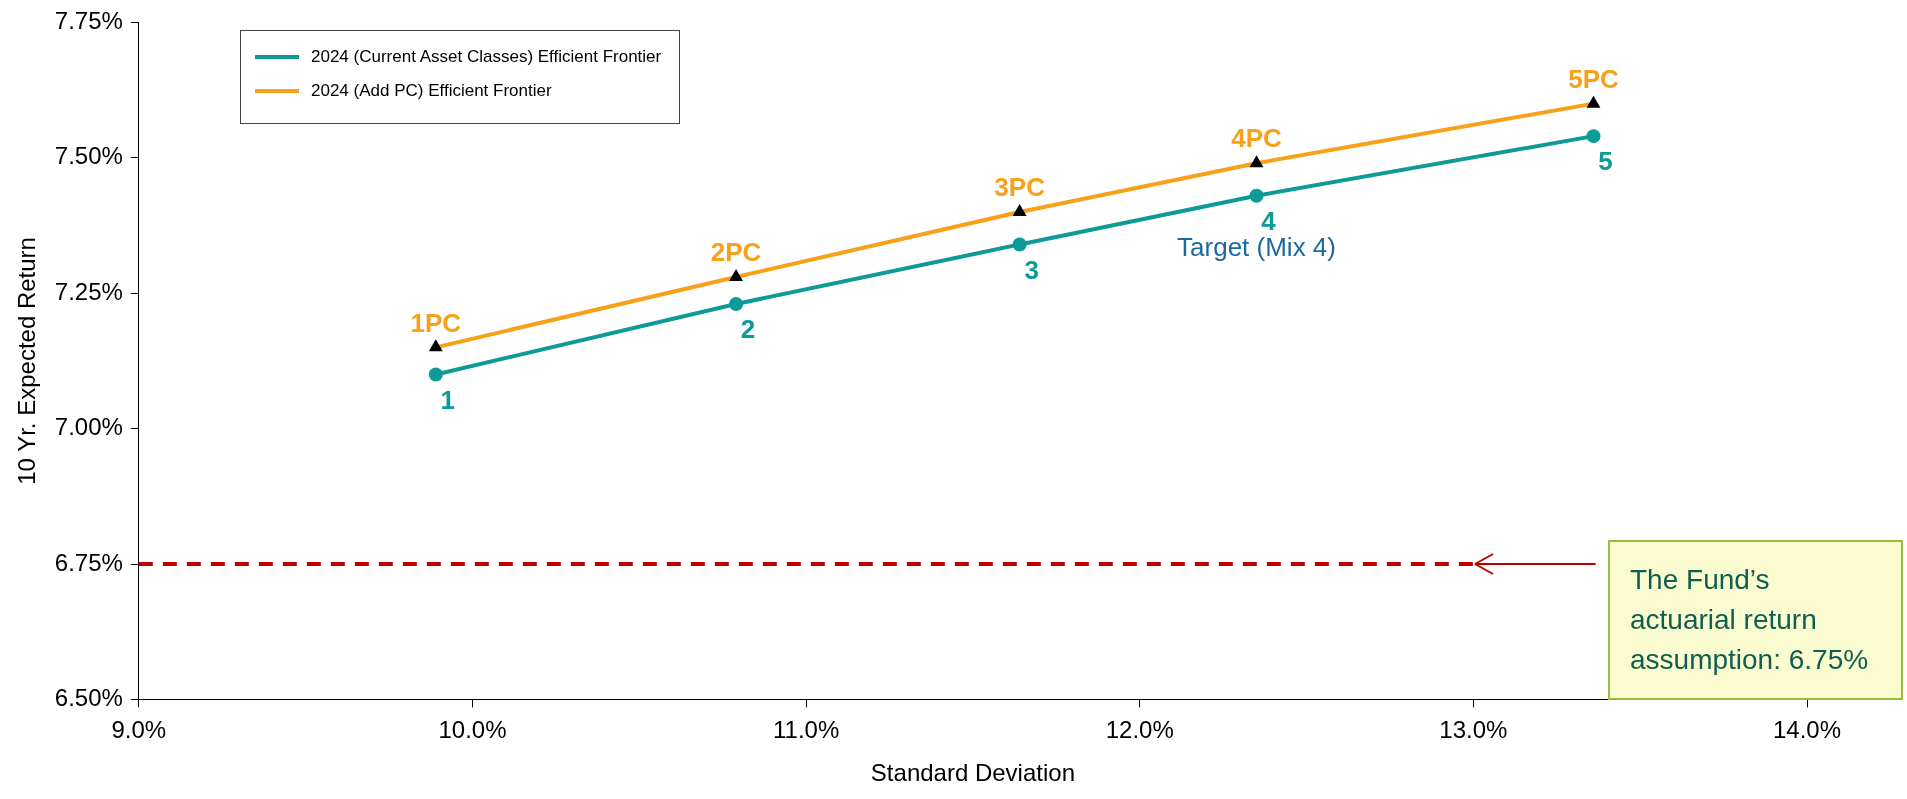 Image resolution: width=1907 pixels, height=799 pixels. I want to click on y-tick-label: 6.75%, so click(88, 562).